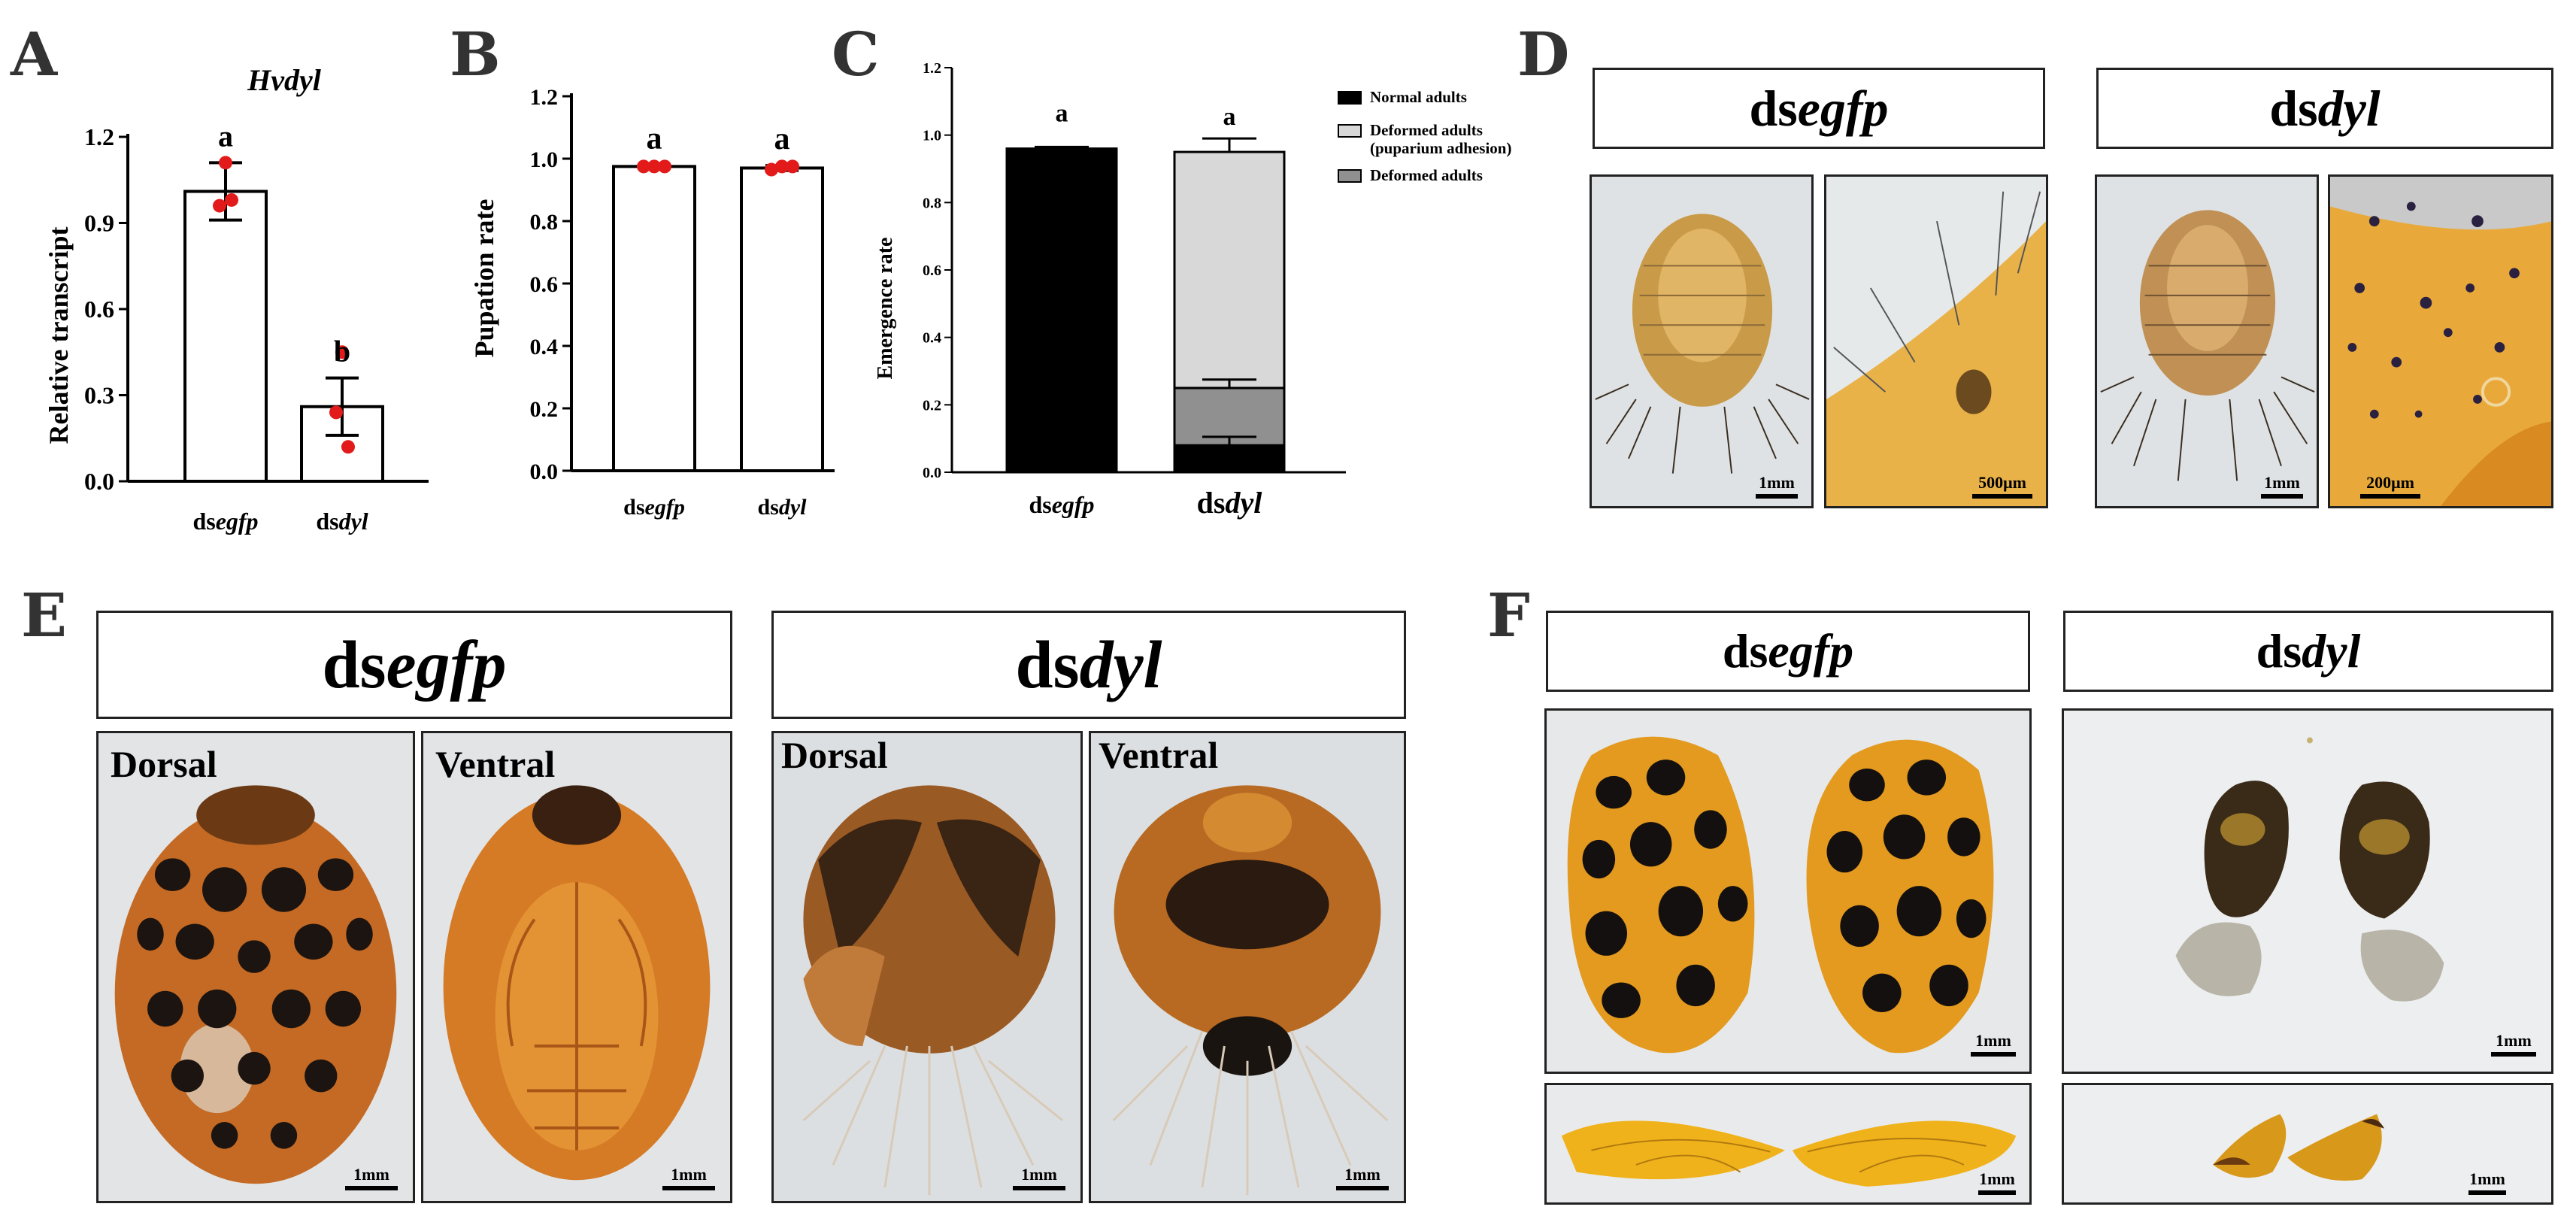 The image size is (2576, 1228). I want to click on scale-bar-label: 500μm, so click(2002, 483).